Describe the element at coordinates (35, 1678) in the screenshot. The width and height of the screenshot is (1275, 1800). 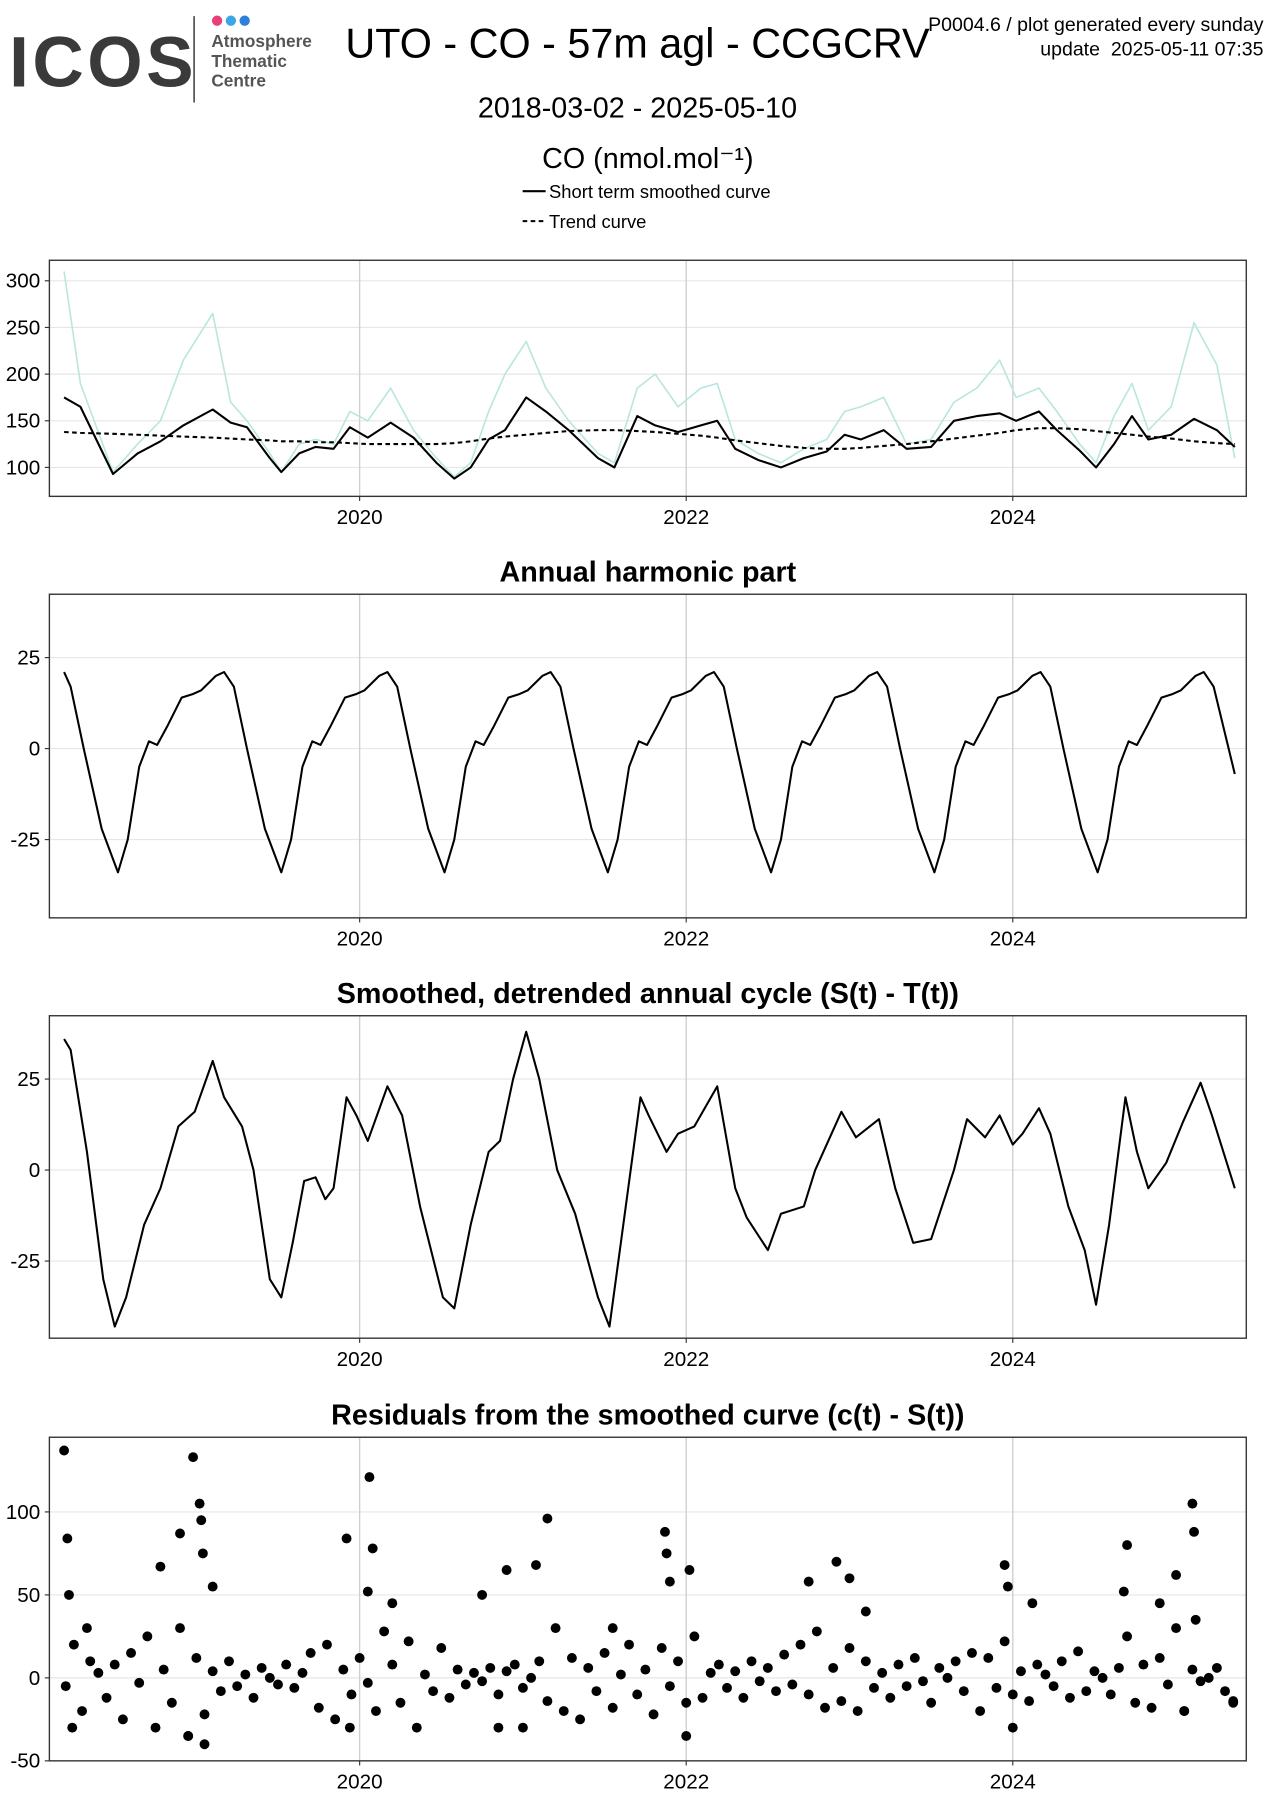
I see `y-tick-label: 0` at that location.